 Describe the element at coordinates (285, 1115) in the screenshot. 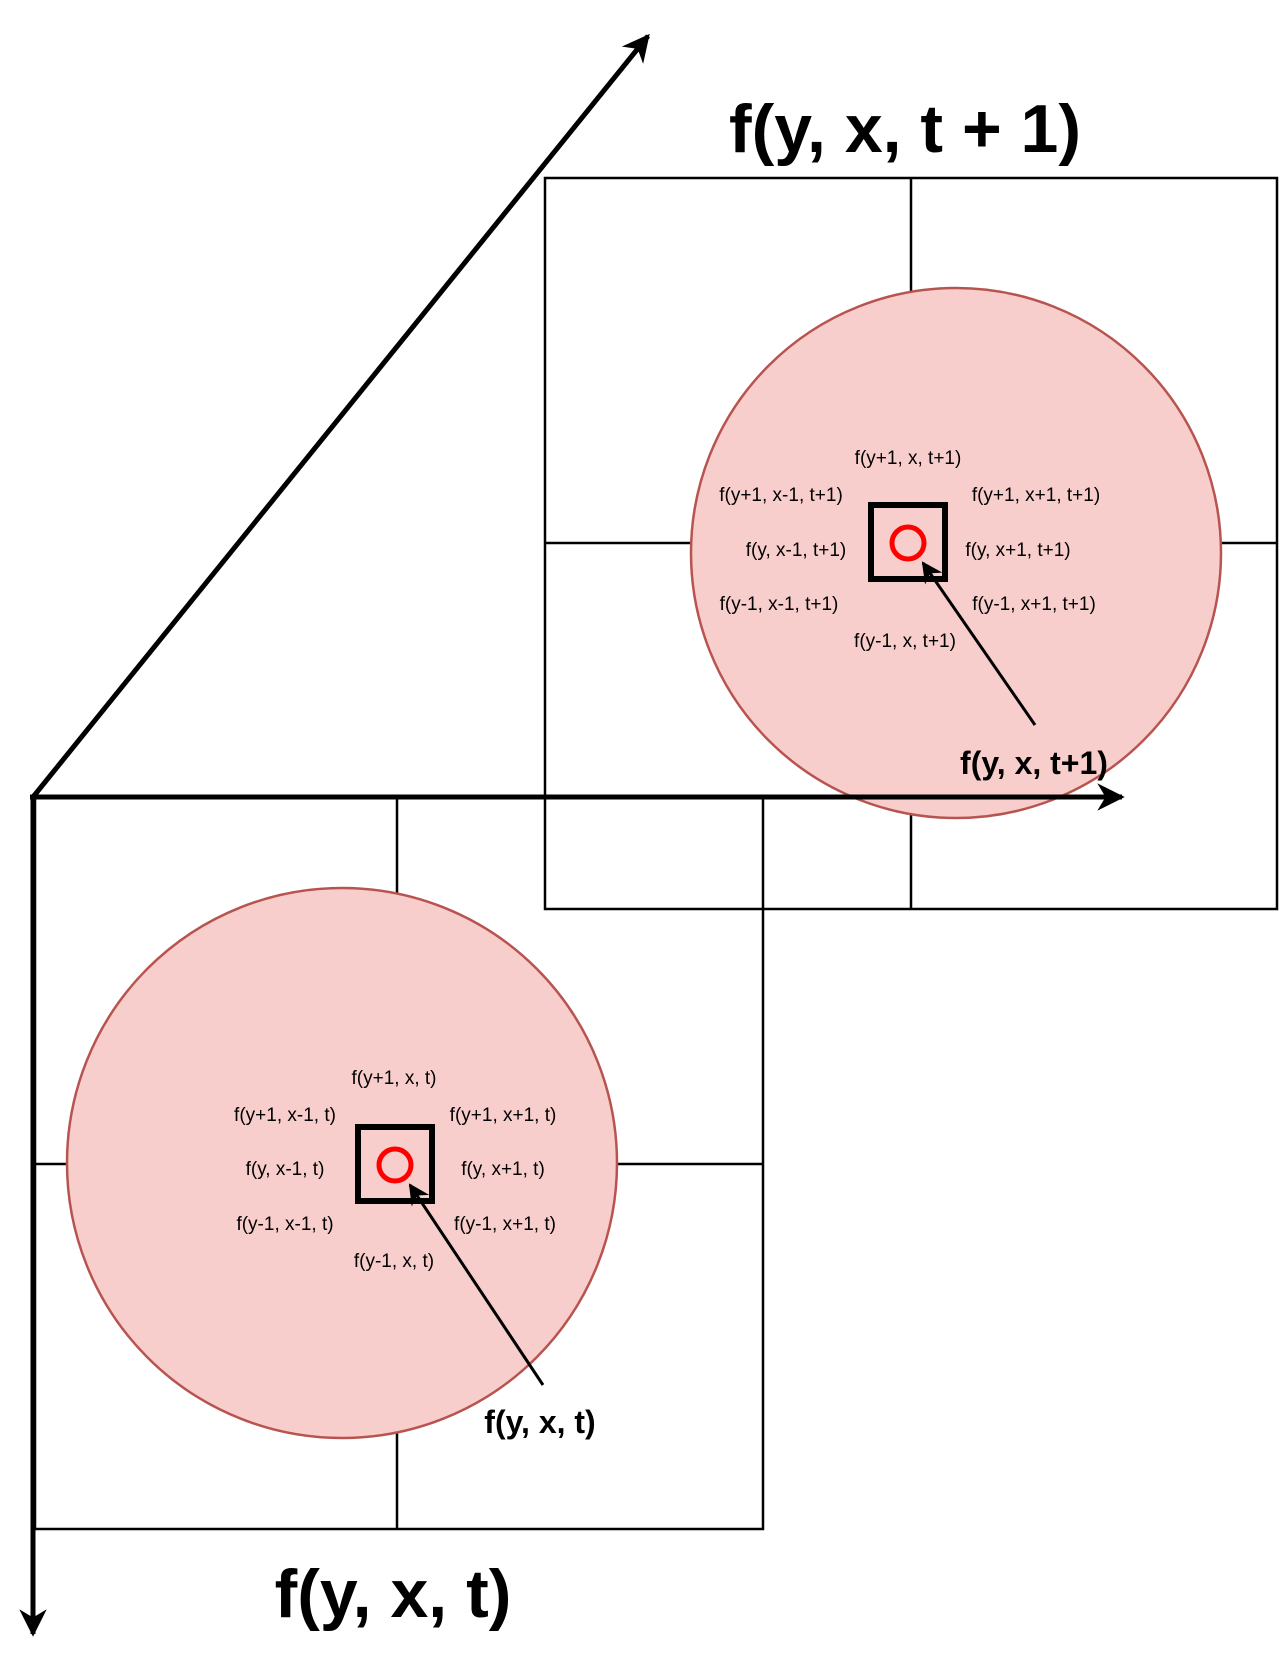

I see `frame-t-neighbor-top-left: f(y+1, x-1, t)` at that location.